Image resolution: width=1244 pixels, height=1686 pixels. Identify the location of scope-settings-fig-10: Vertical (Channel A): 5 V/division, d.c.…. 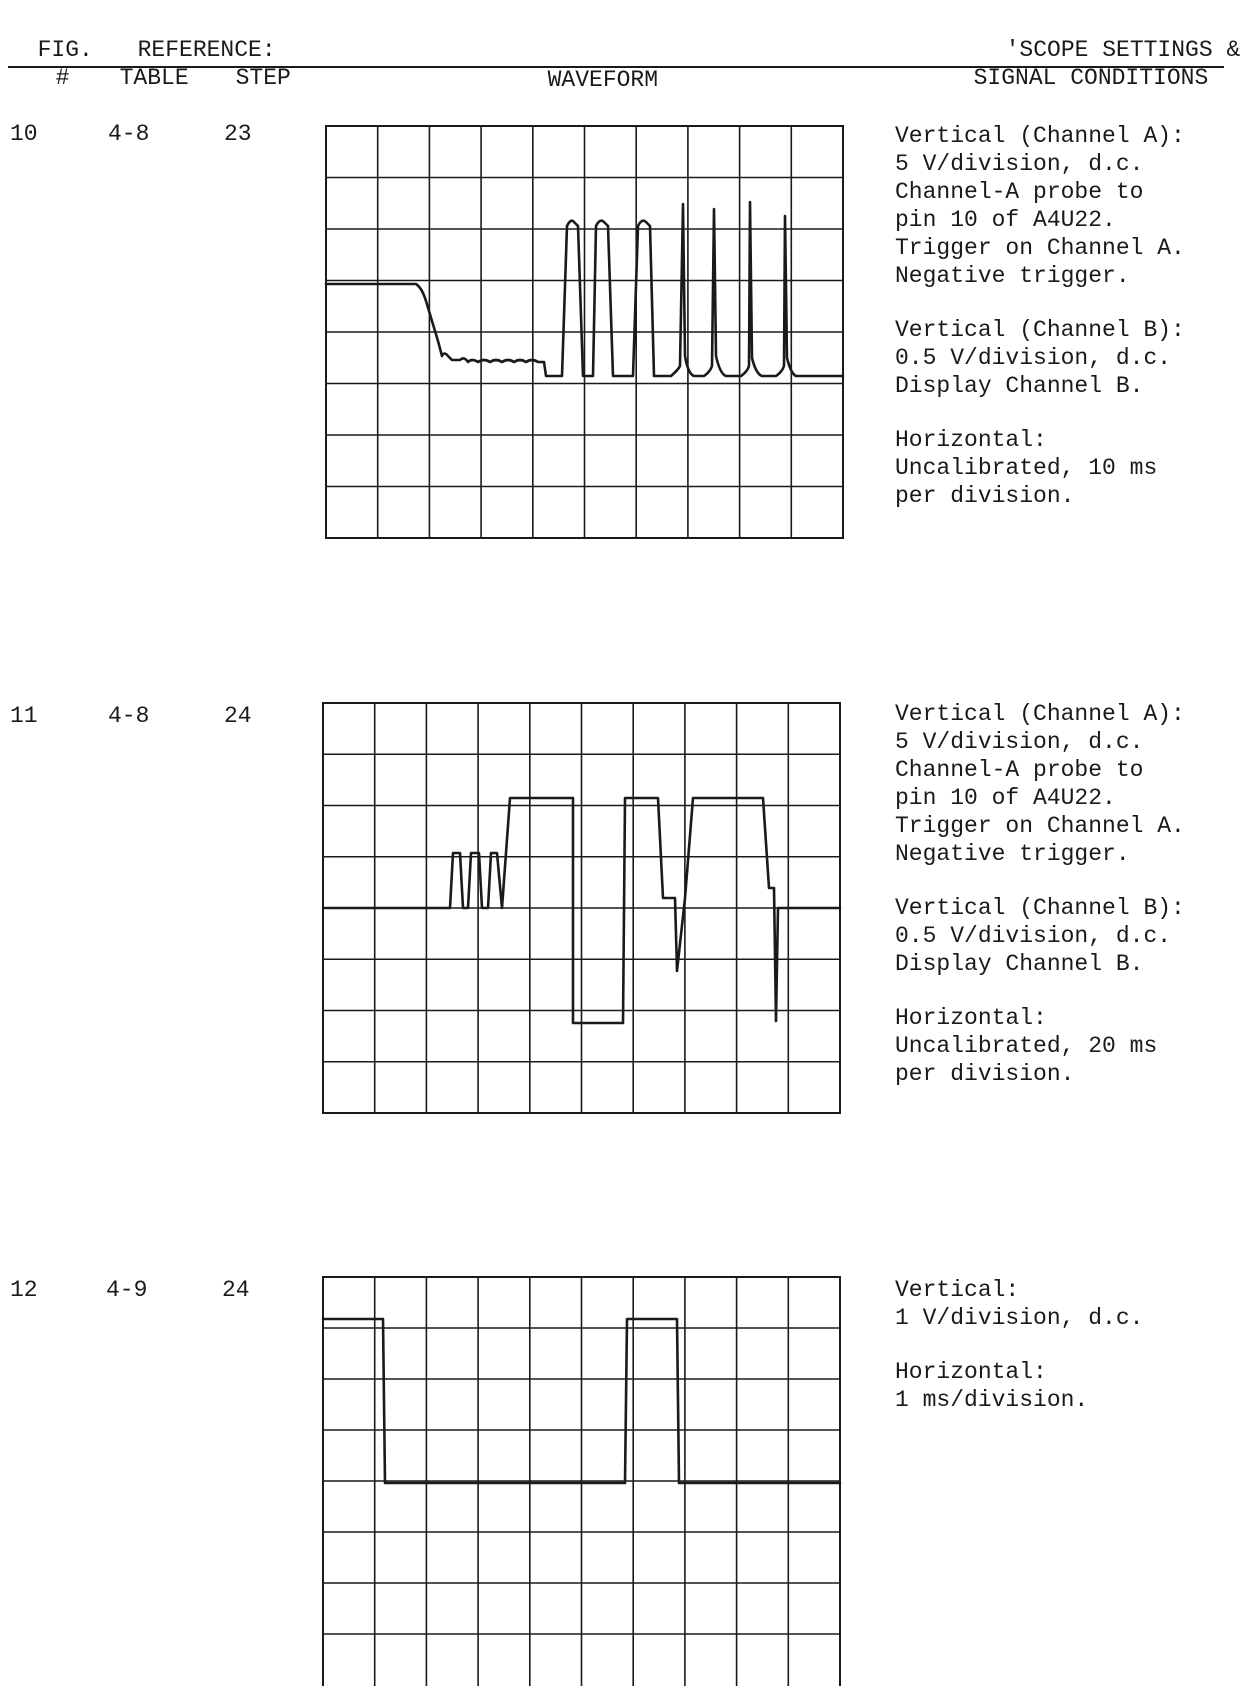
(1067, 329).